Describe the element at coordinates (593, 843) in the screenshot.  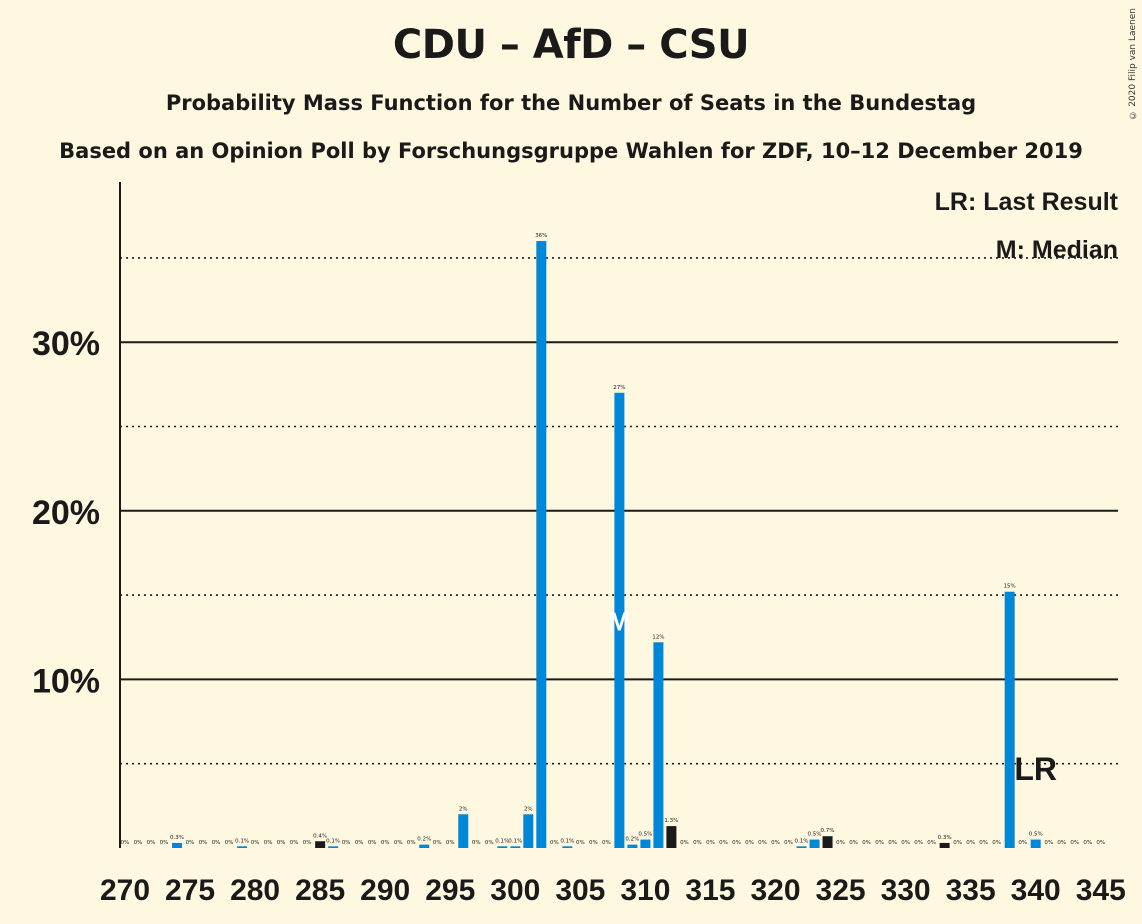
I see `bar-label-seat-306: 0%` at that location.